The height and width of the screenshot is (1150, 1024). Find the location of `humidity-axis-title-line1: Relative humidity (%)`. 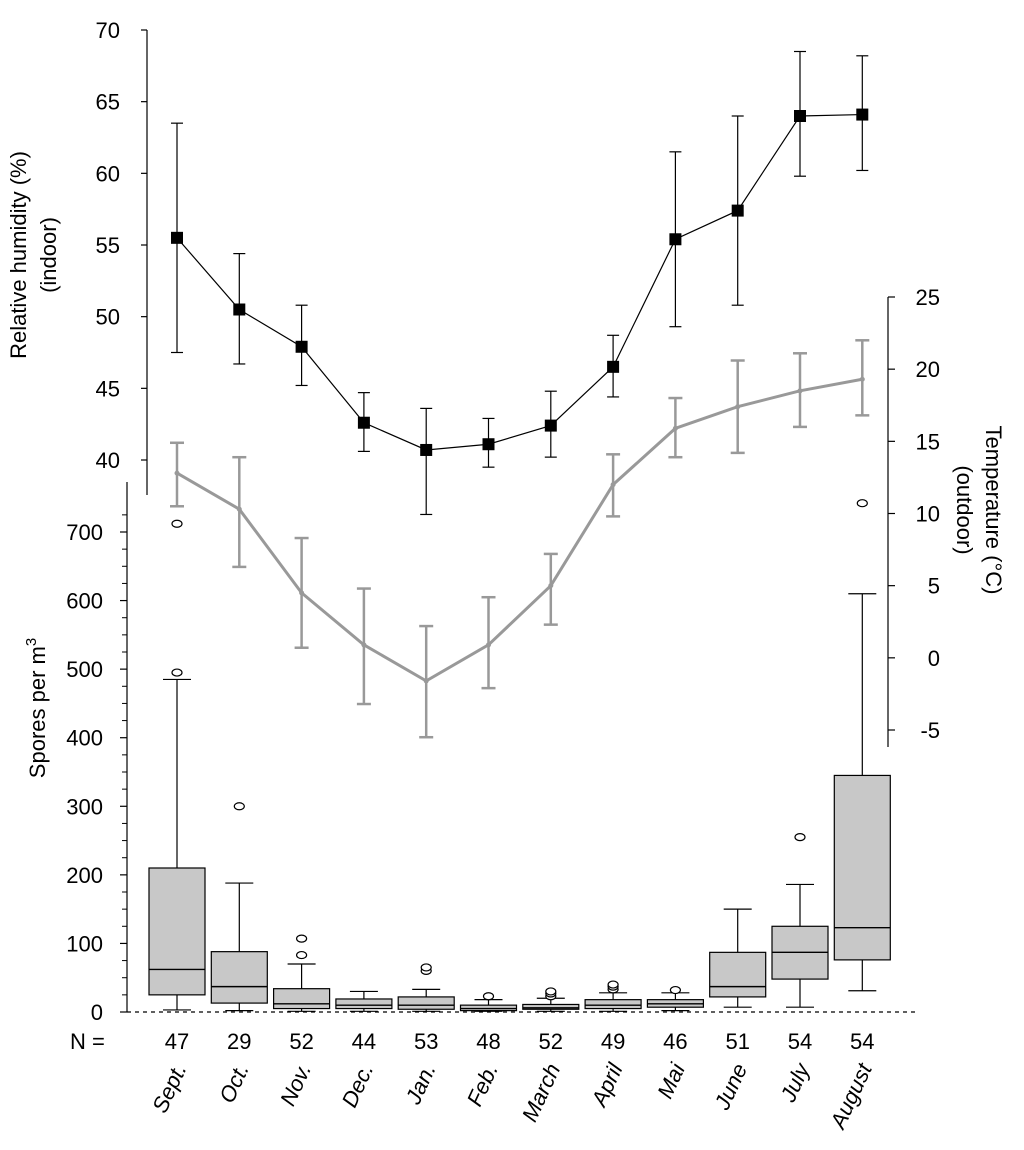

humidity-axis-title-line1: Relative humidity (%) is located at coordinates (18, 255).